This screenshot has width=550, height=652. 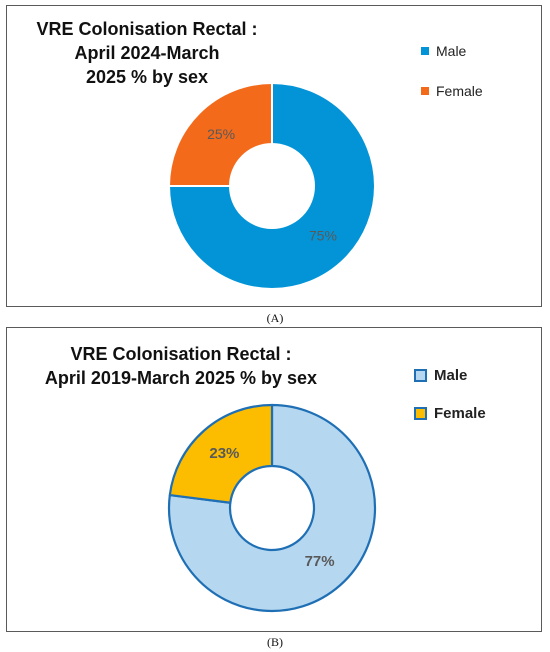 I want to click on slice-b-male, so click(x=272, y=508).